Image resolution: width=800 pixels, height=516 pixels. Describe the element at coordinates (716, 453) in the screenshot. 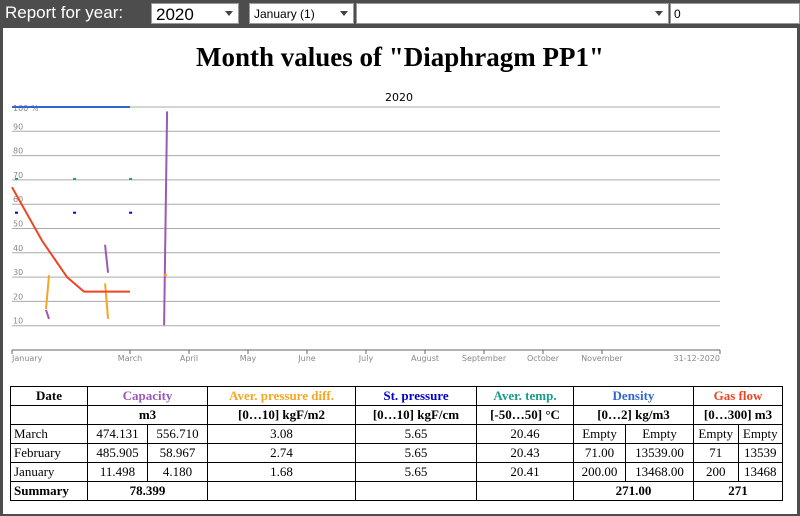

I see `cell-gasflow-1: 71` at that location.